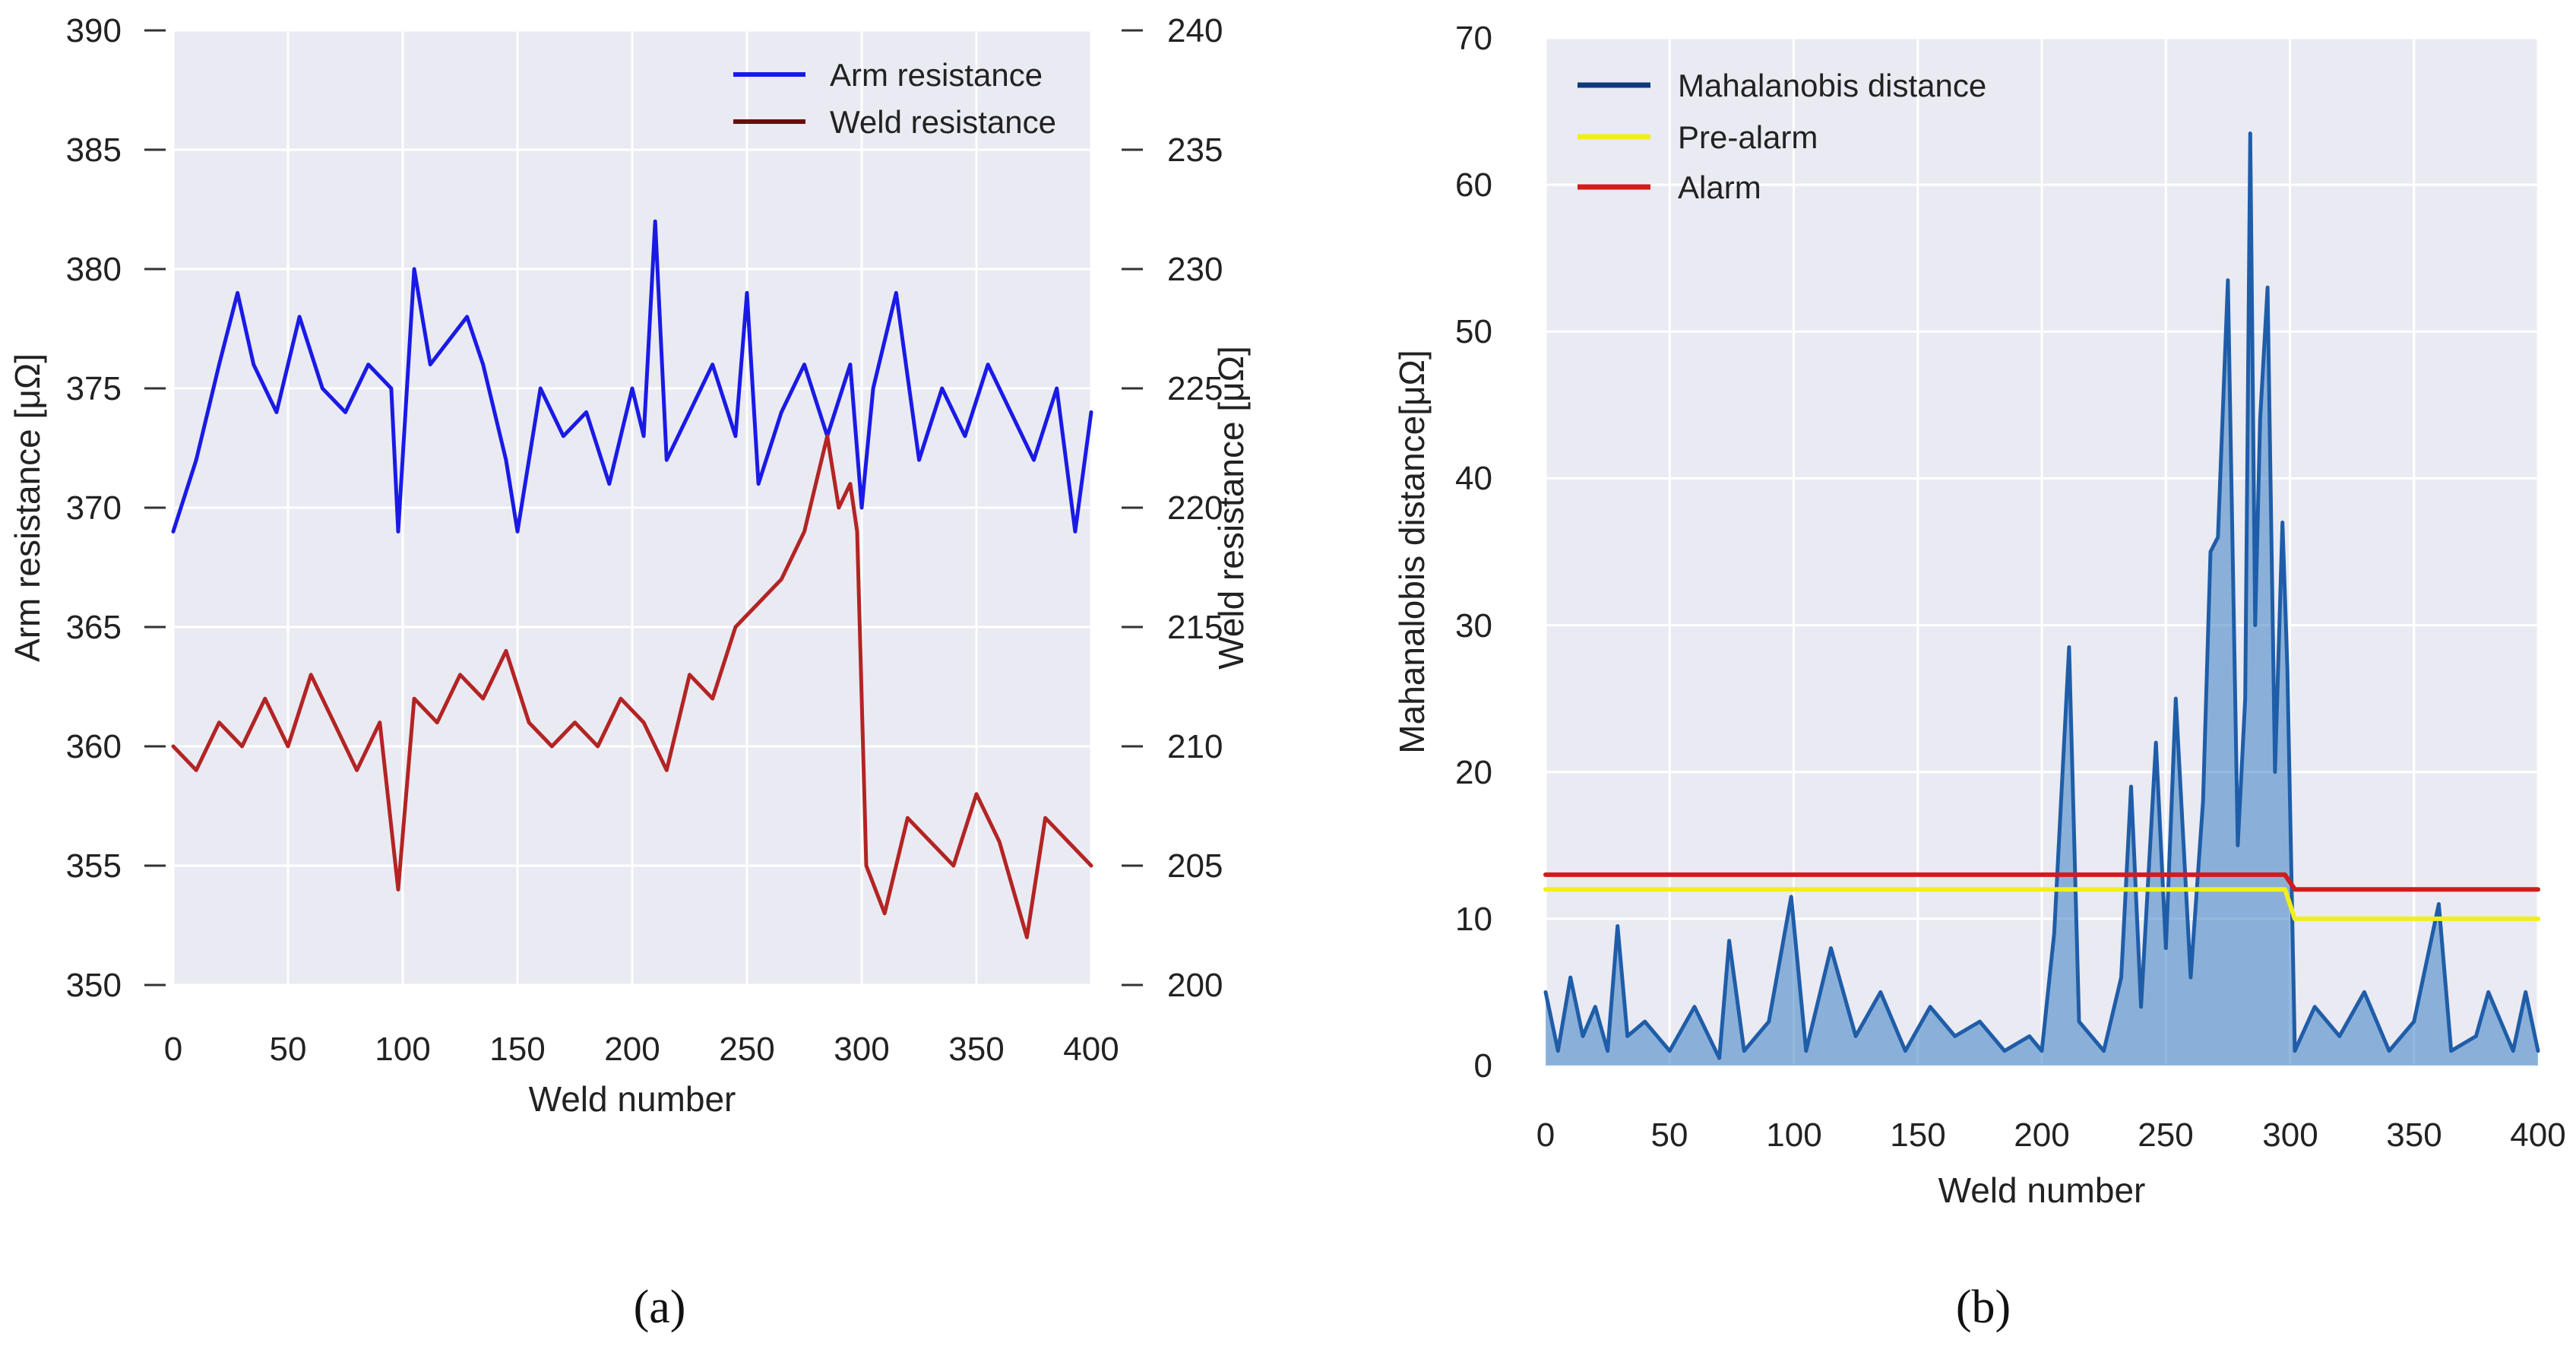  I want to click on a-ytick-375: 375, so click(94, 388).